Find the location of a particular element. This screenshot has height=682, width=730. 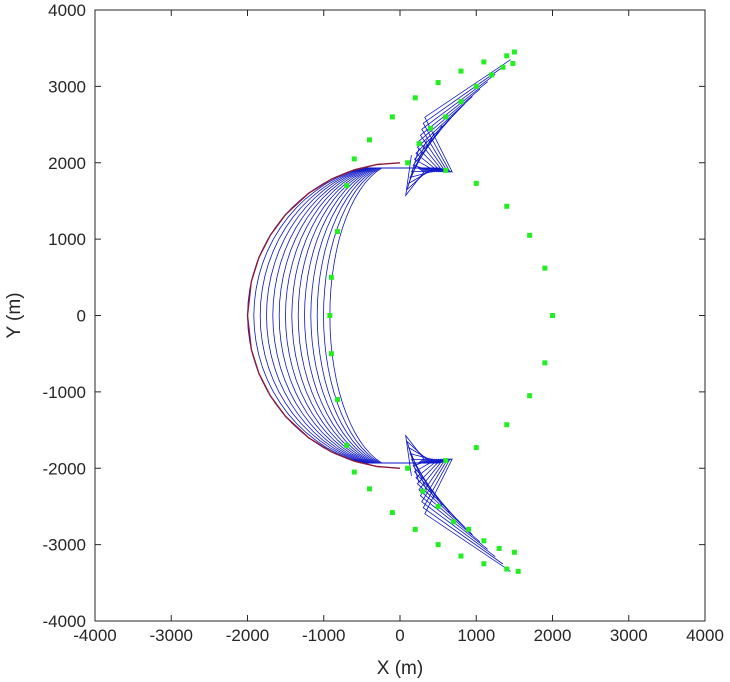

x-tick-label: 0 is located at coordinates (399, 635).